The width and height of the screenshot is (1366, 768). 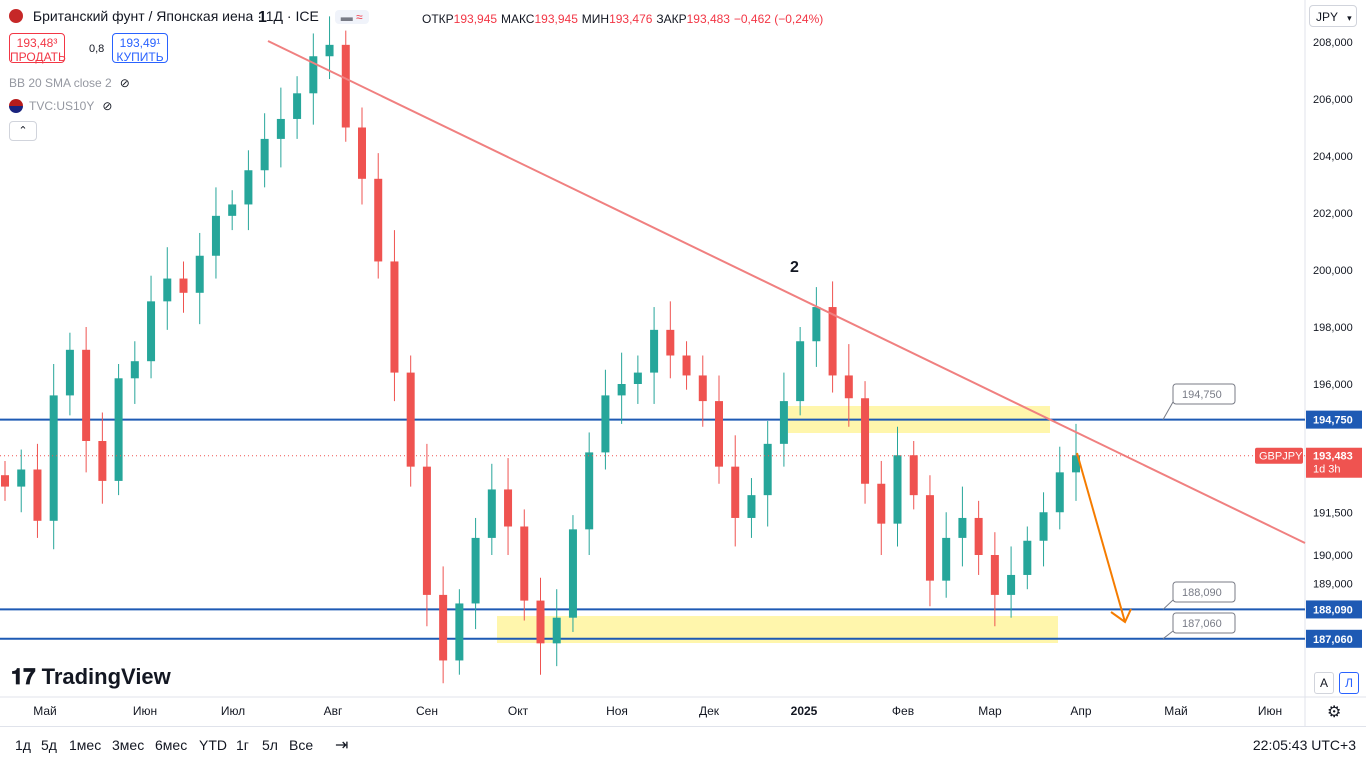 What do you see at coordinates (671, 19) in the screenshot?
I see `close-label: ЗАКР` at bounding box center [671, 19].